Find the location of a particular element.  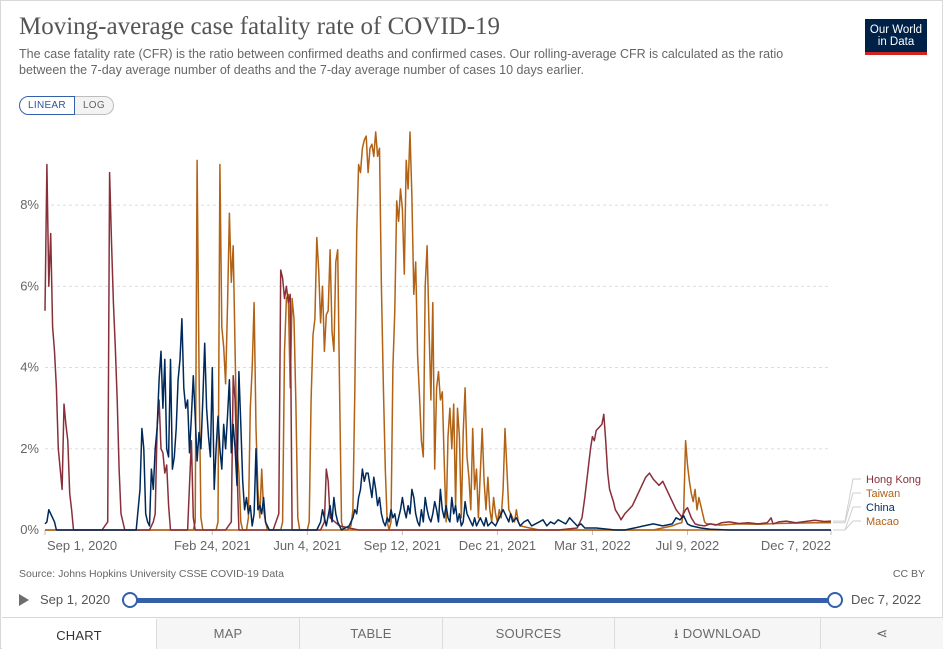

x-tick-label: Jun 4, 2021 is located at coordinates (307, 545).